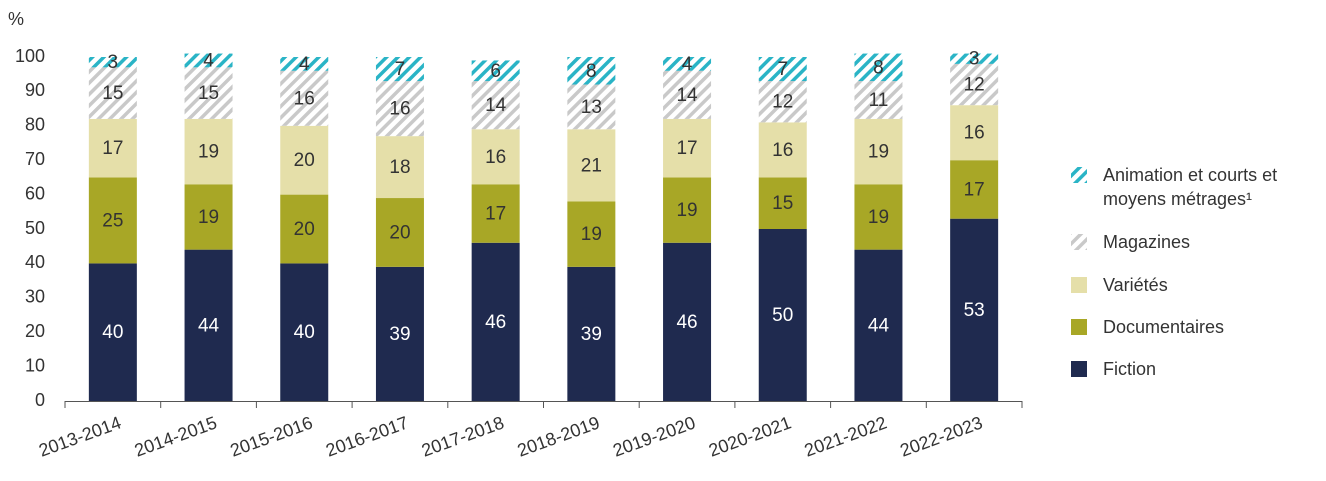 This screenshot has height=481, width=1326. What do you see at coordinates (16, 19) in the screenshot?
I see `y-axis-label: %` at bounding box center [16, 19].